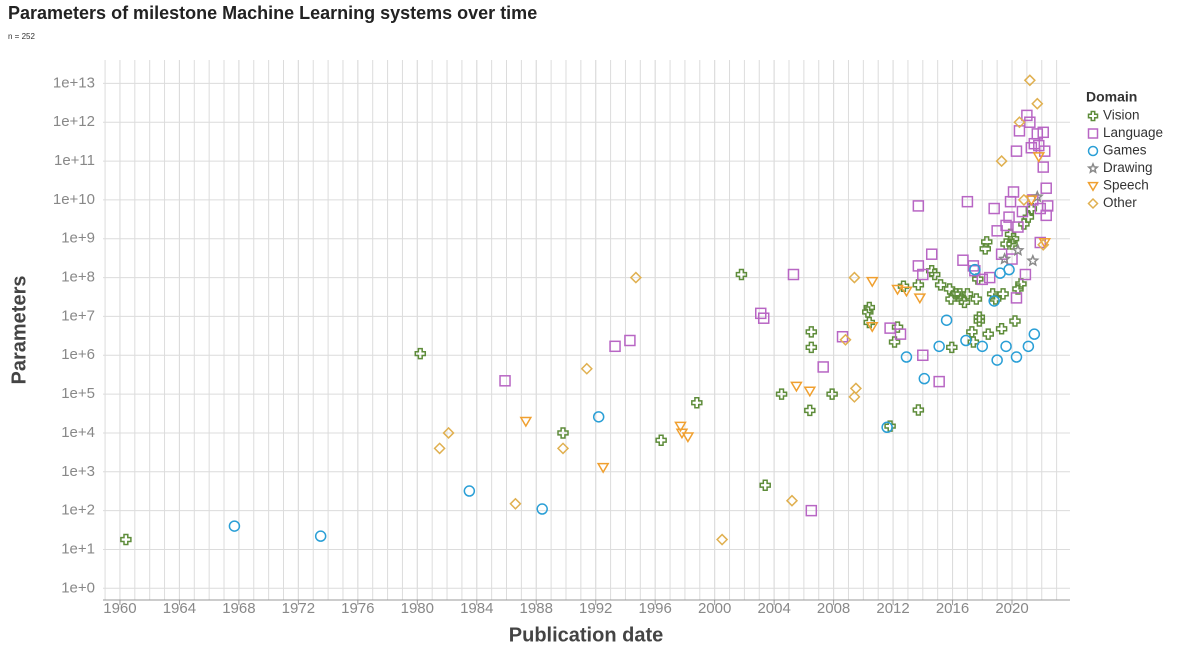 This screenshot has height=652, width=1178. I want to click on x-tick-label: 2008, so click(833, 608).